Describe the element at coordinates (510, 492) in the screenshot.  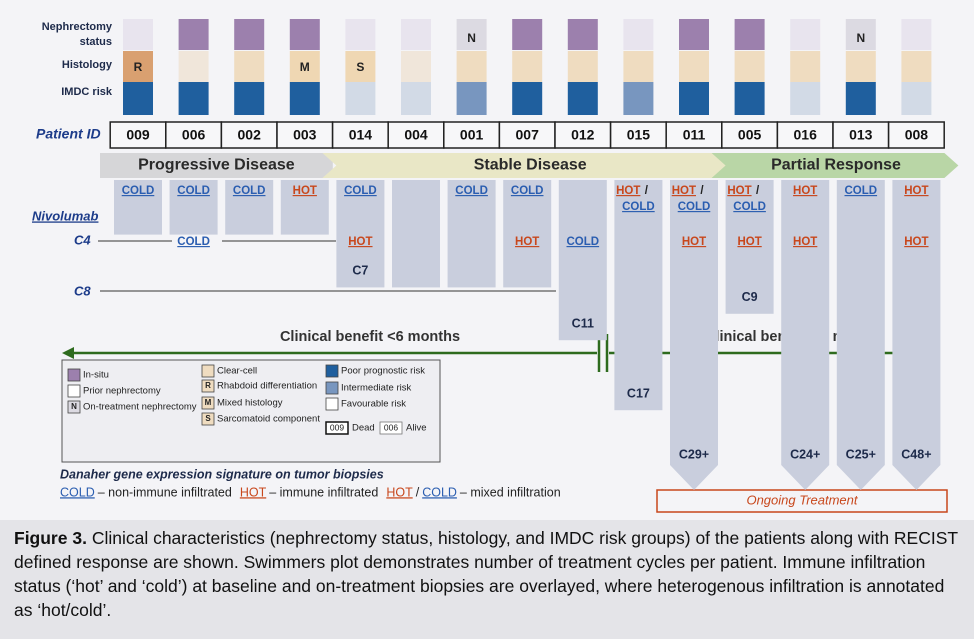
I see `key-text: – mixed infiltration` at that location.